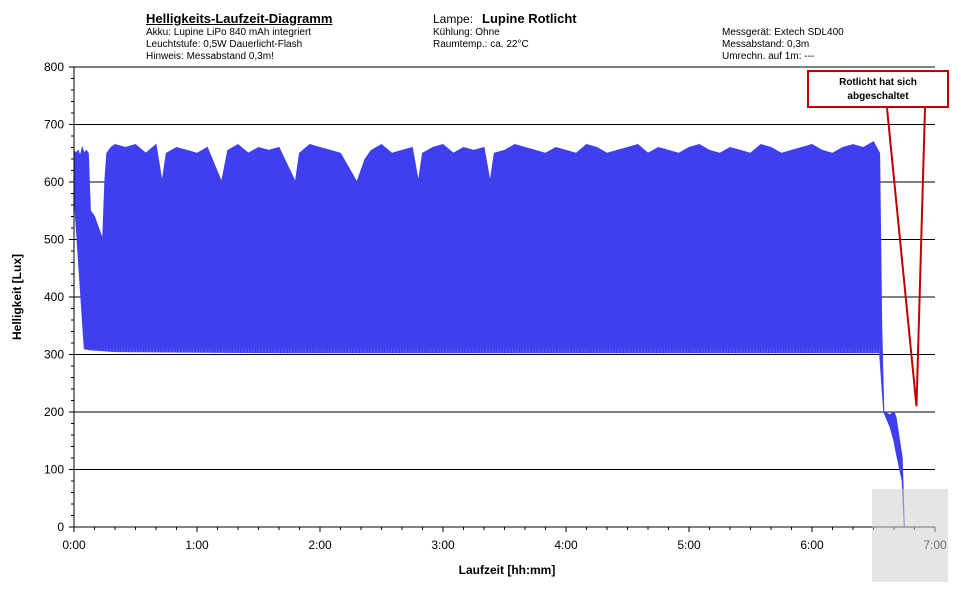 The width and height of the screenshot is (958, 593). Describe the element at coordinates (74, 545) in the screenshot. I see `x-tick-label-0: 0:00` at that location.